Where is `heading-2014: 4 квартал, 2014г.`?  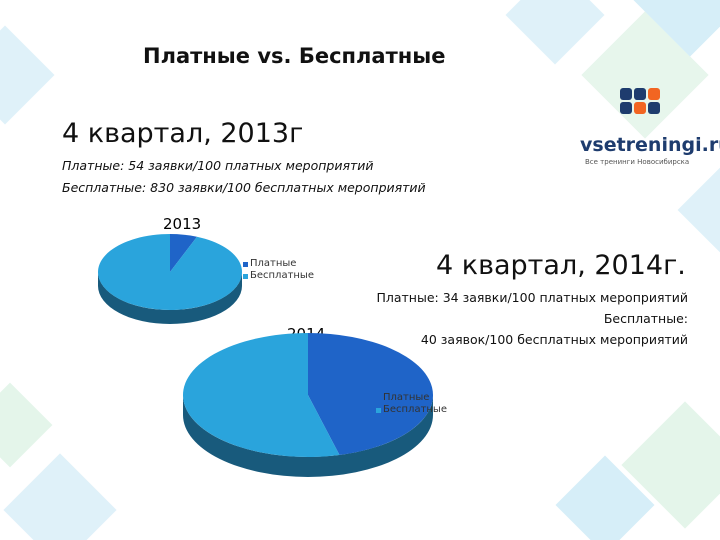
heading-2014: 4 квартал, 2014г. is located at coordinates (561, 265).